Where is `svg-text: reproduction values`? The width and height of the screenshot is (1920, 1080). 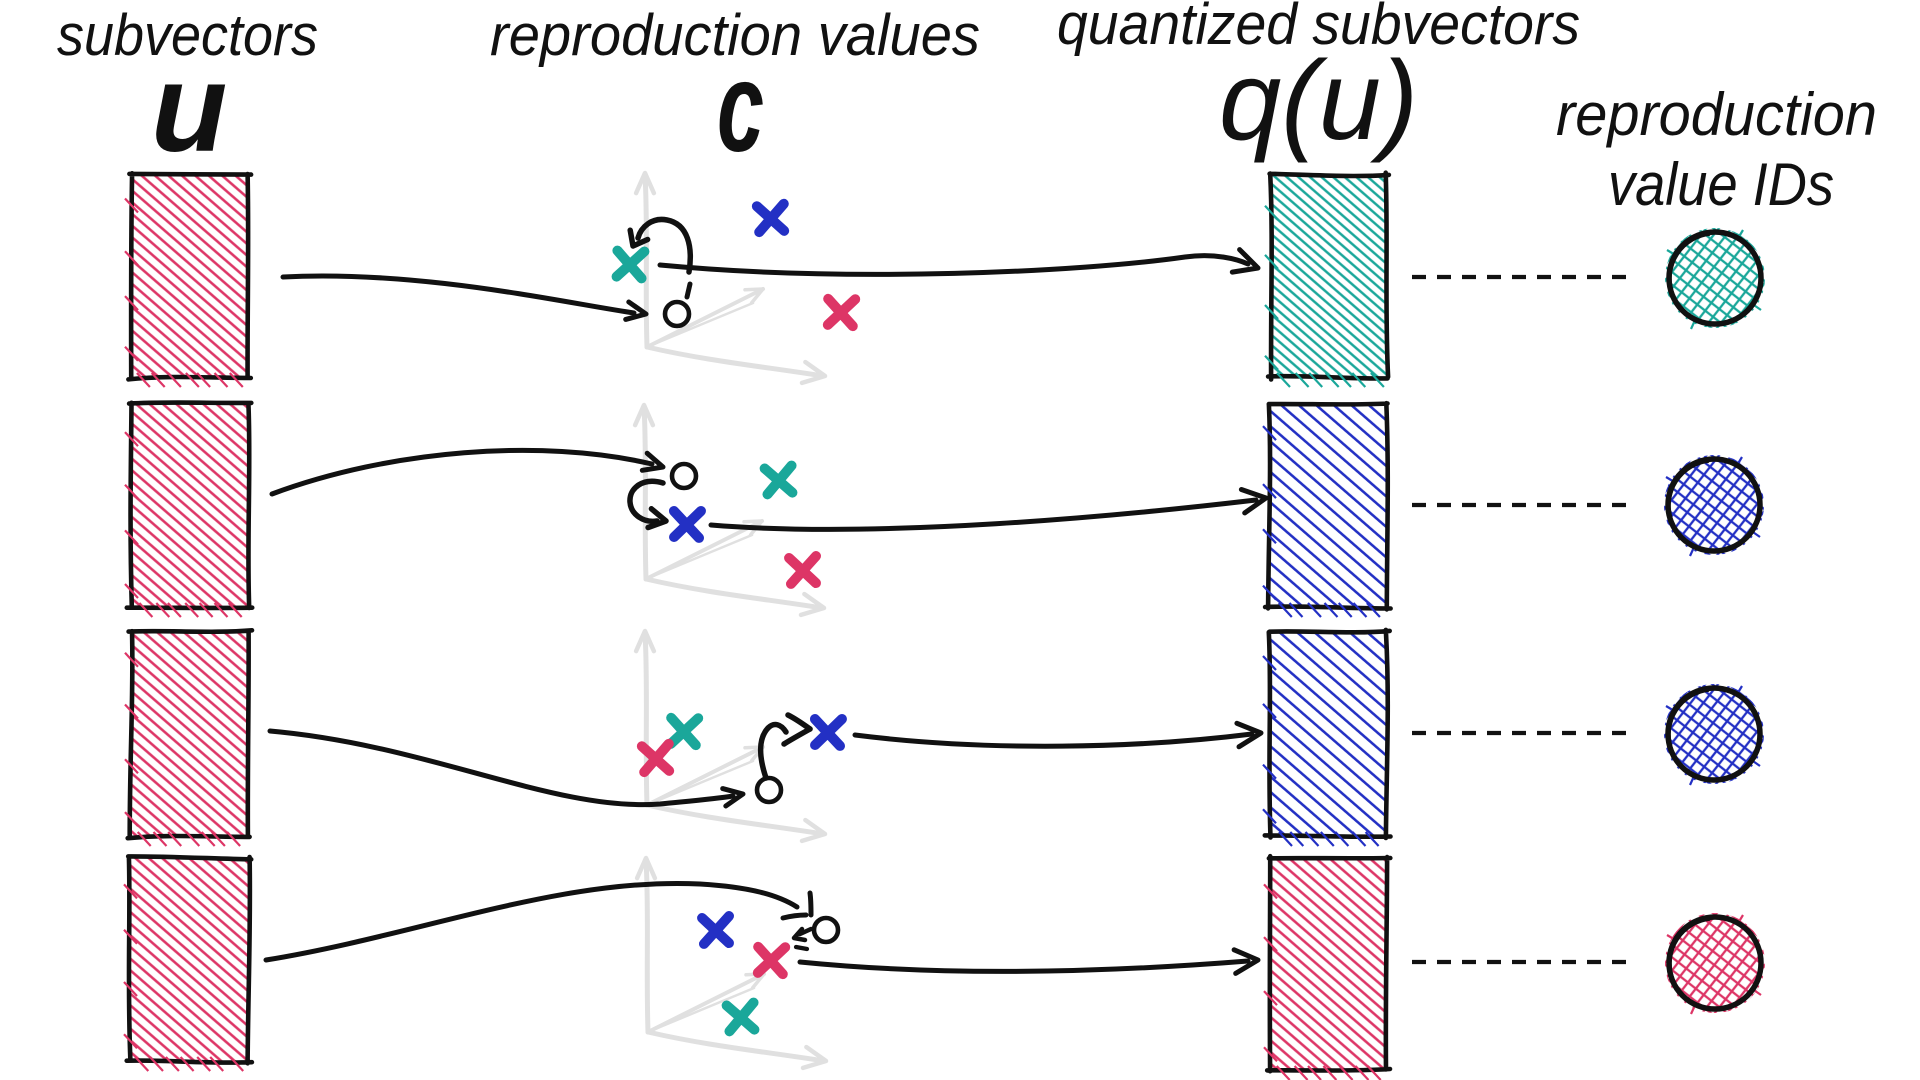 svg-text: reproduction values is located at coordinates (735, 35).